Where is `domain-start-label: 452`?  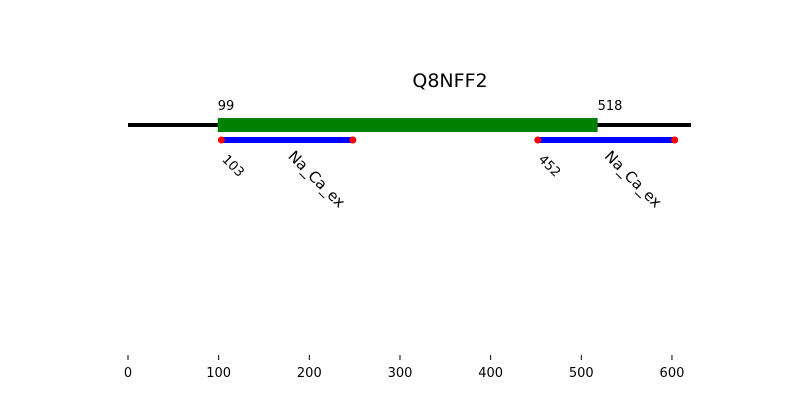 domain-start-label: 452 is located at coordinates (549, 166).